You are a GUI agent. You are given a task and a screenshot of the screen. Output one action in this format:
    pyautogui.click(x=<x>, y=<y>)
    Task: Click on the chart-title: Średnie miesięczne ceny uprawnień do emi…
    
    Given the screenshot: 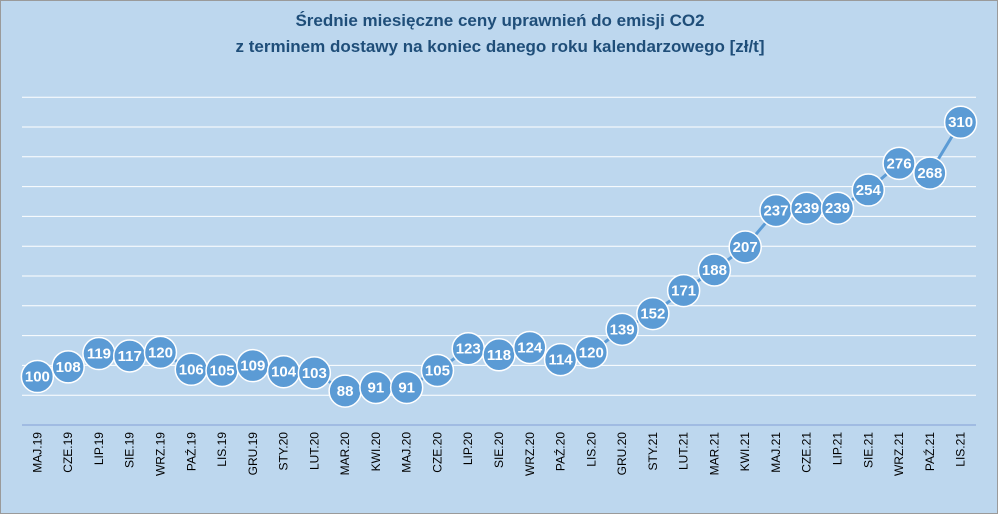 What is the action you would take?
    pyautogui.click(x=500, y=34)
    